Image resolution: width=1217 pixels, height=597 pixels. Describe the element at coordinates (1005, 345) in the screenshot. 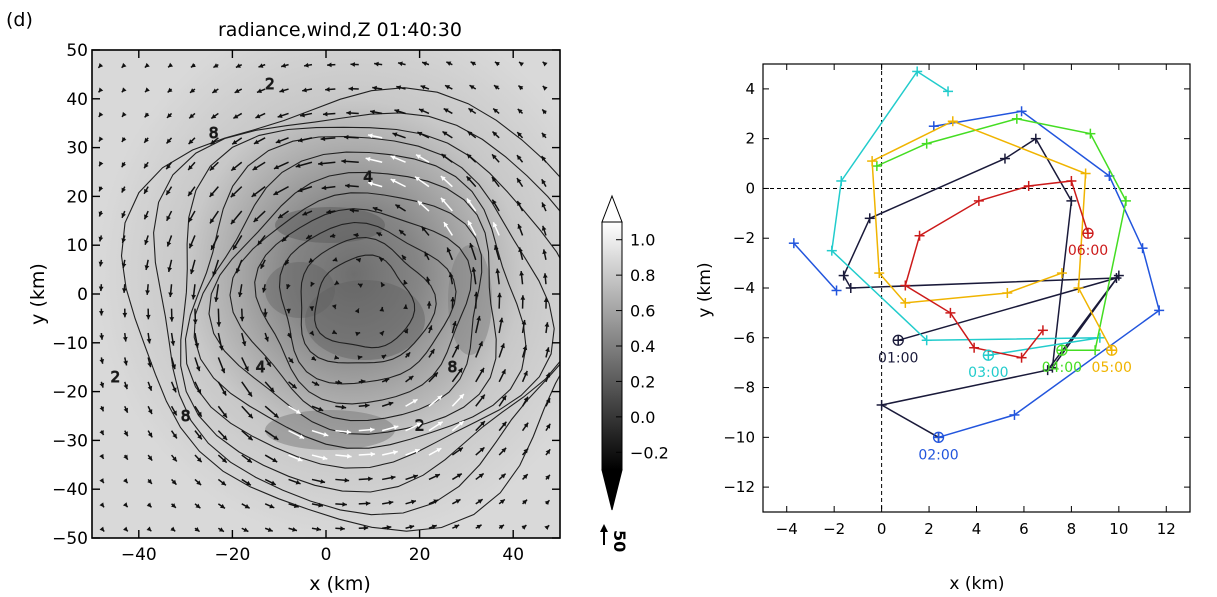

I see `track-annotations: 01:00 02:00 03:00 04:00 05:00 06:00` at that location.